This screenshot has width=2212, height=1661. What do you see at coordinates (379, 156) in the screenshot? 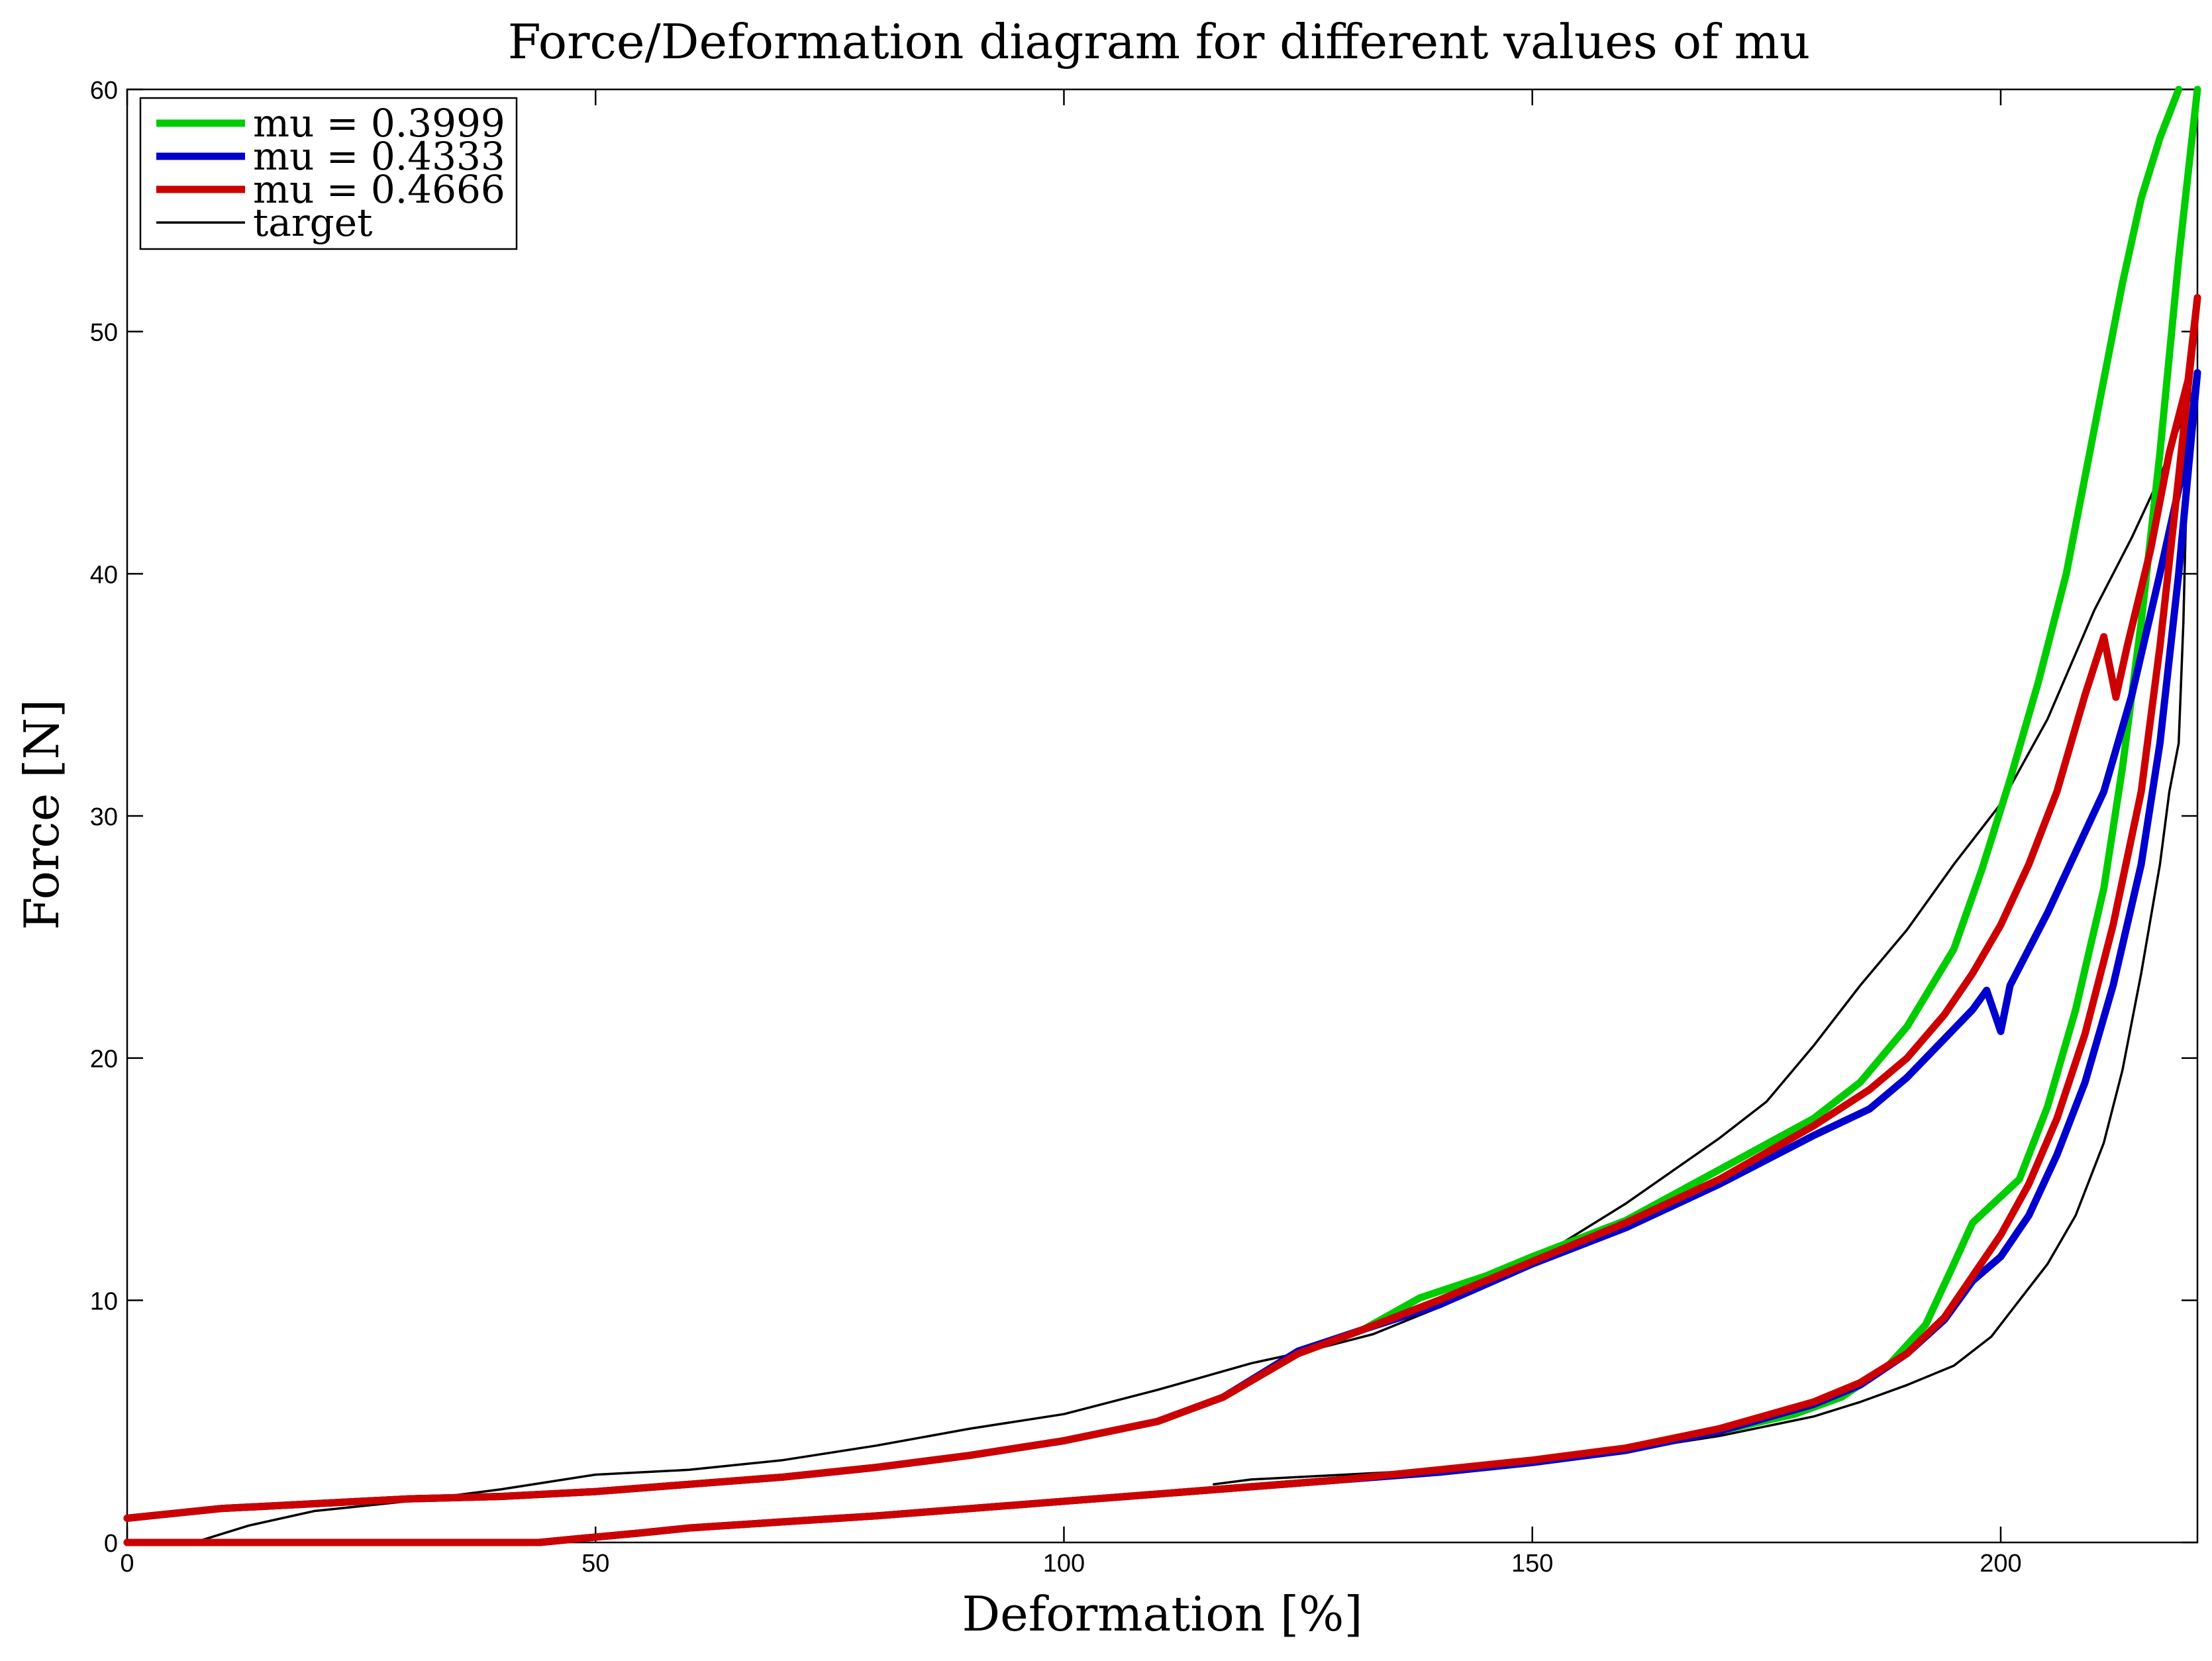
I see `legend-label-mu-0.4333: mu = 0.4333` at bounding box center [379, 156].